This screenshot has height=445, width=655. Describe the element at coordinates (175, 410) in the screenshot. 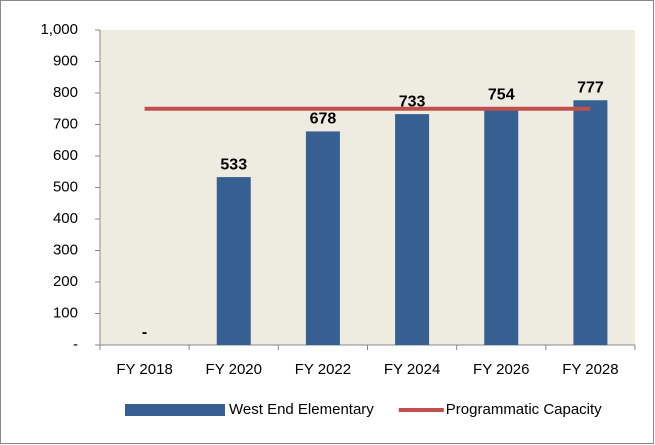

I see `legend-swatch` at that location.